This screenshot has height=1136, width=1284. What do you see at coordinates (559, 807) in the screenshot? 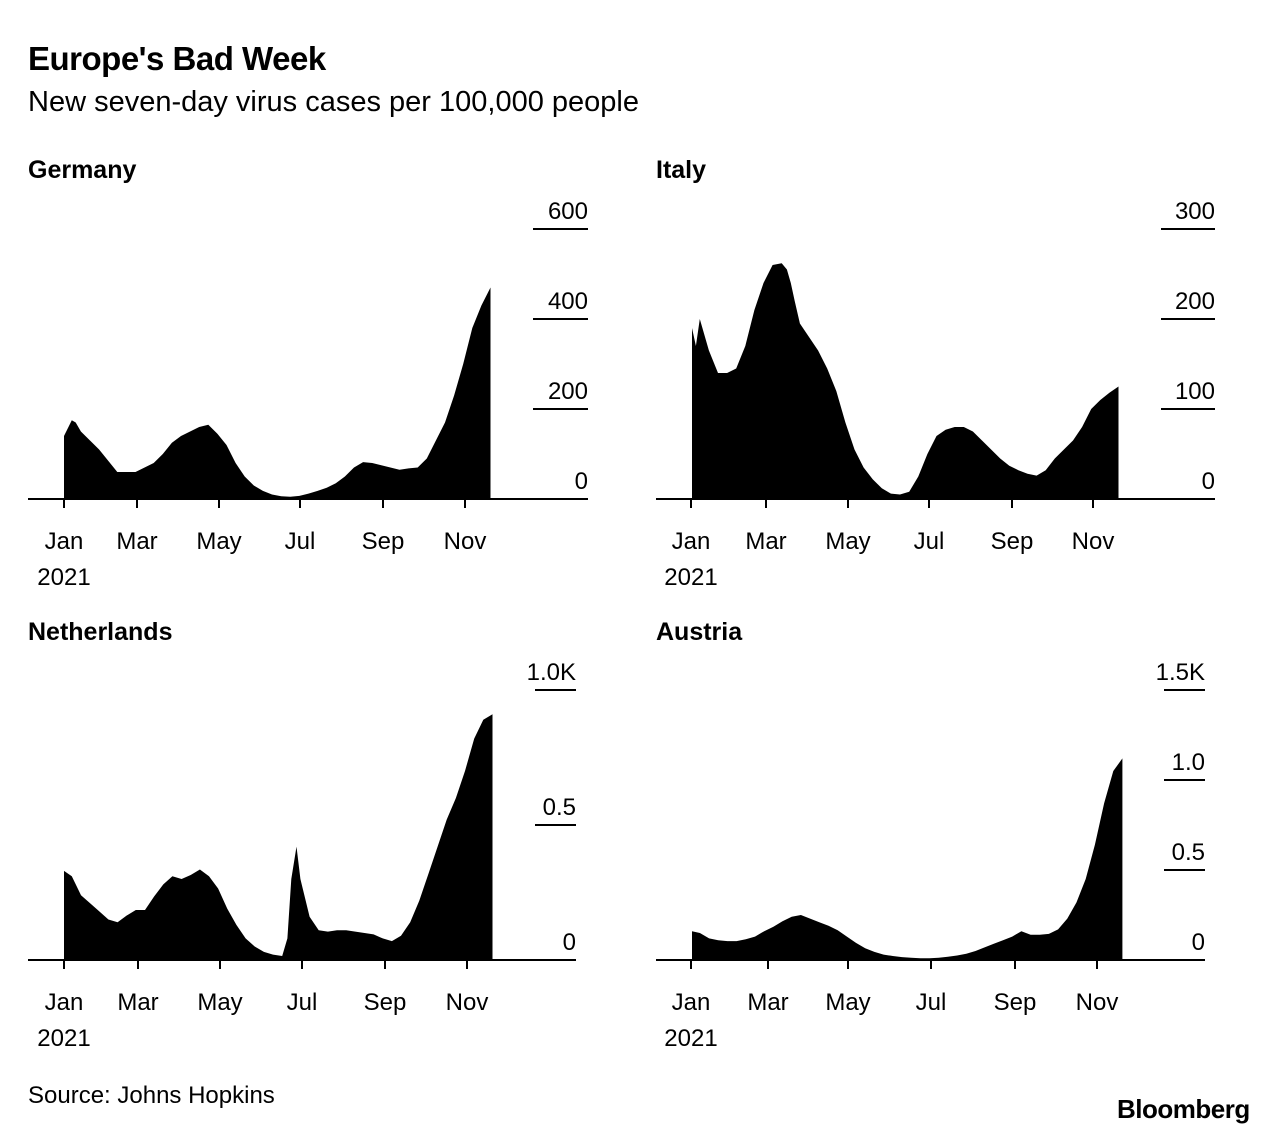
I see `netherlands-ytick-label: 0.5` at bounding box center [559, 807].